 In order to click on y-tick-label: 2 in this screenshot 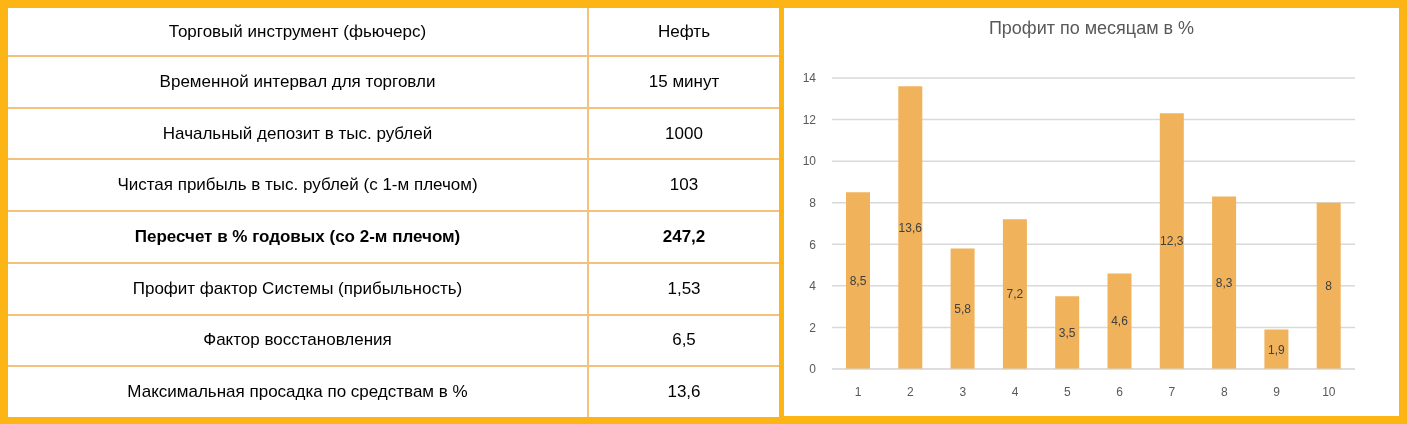, I will do `click(813, 327)`.